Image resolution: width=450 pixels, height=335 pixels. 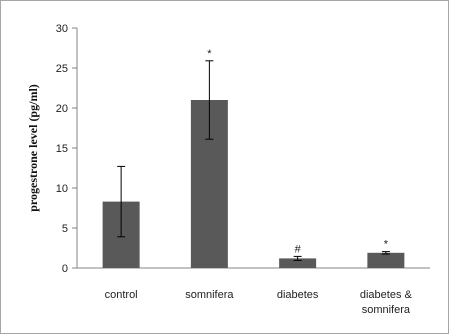 I want to click on x-category-label: diabetes, so click(x=298, y=295).